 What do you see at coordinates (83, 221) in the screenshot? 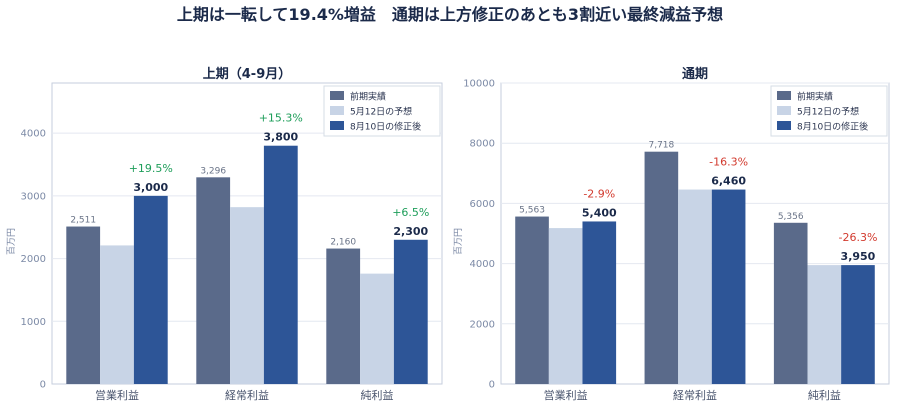
I see `data-label: 2,511` at bounding box center [83, 221].